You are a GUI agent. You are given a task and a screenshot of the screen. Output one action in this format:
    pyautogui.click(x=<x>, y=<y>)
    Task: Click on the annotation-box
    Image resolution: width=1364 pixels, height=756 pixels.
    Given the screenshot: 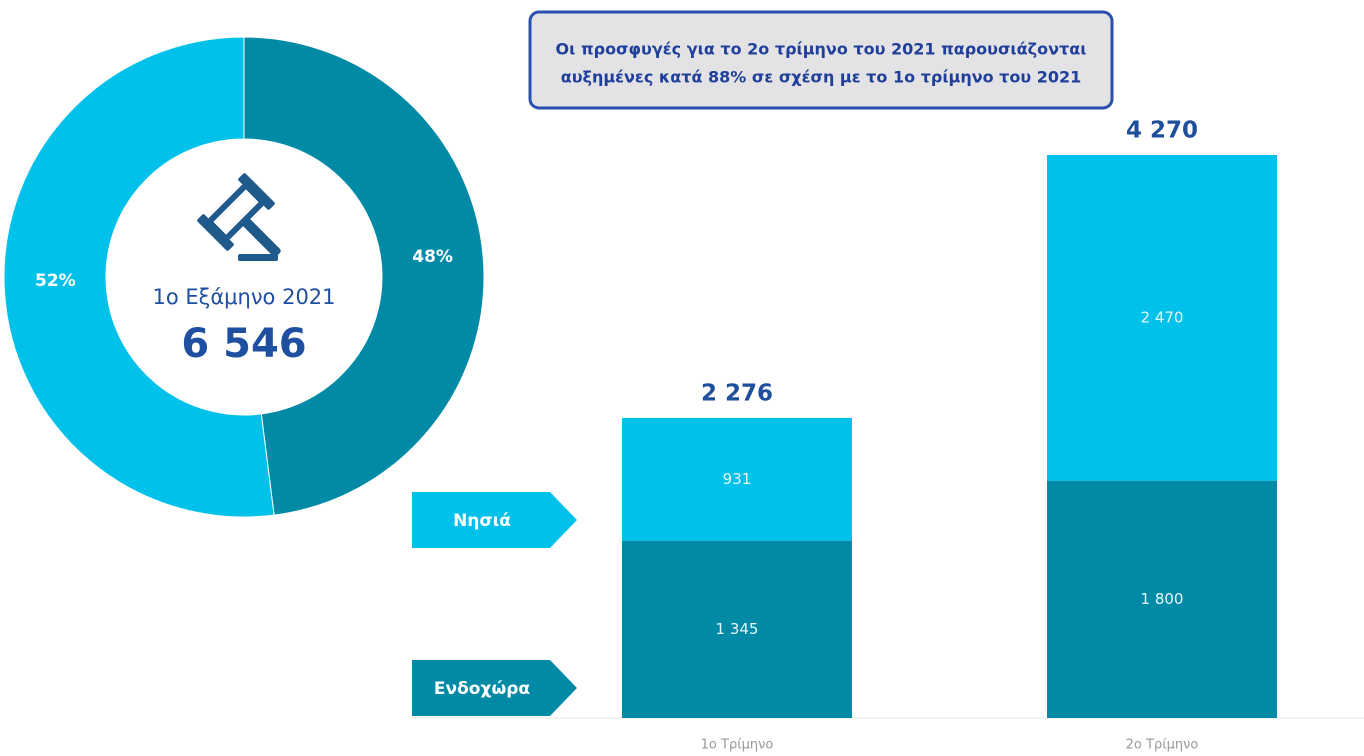 What is the action you would take?
    pyautogui.click(x=821, y=60)
    